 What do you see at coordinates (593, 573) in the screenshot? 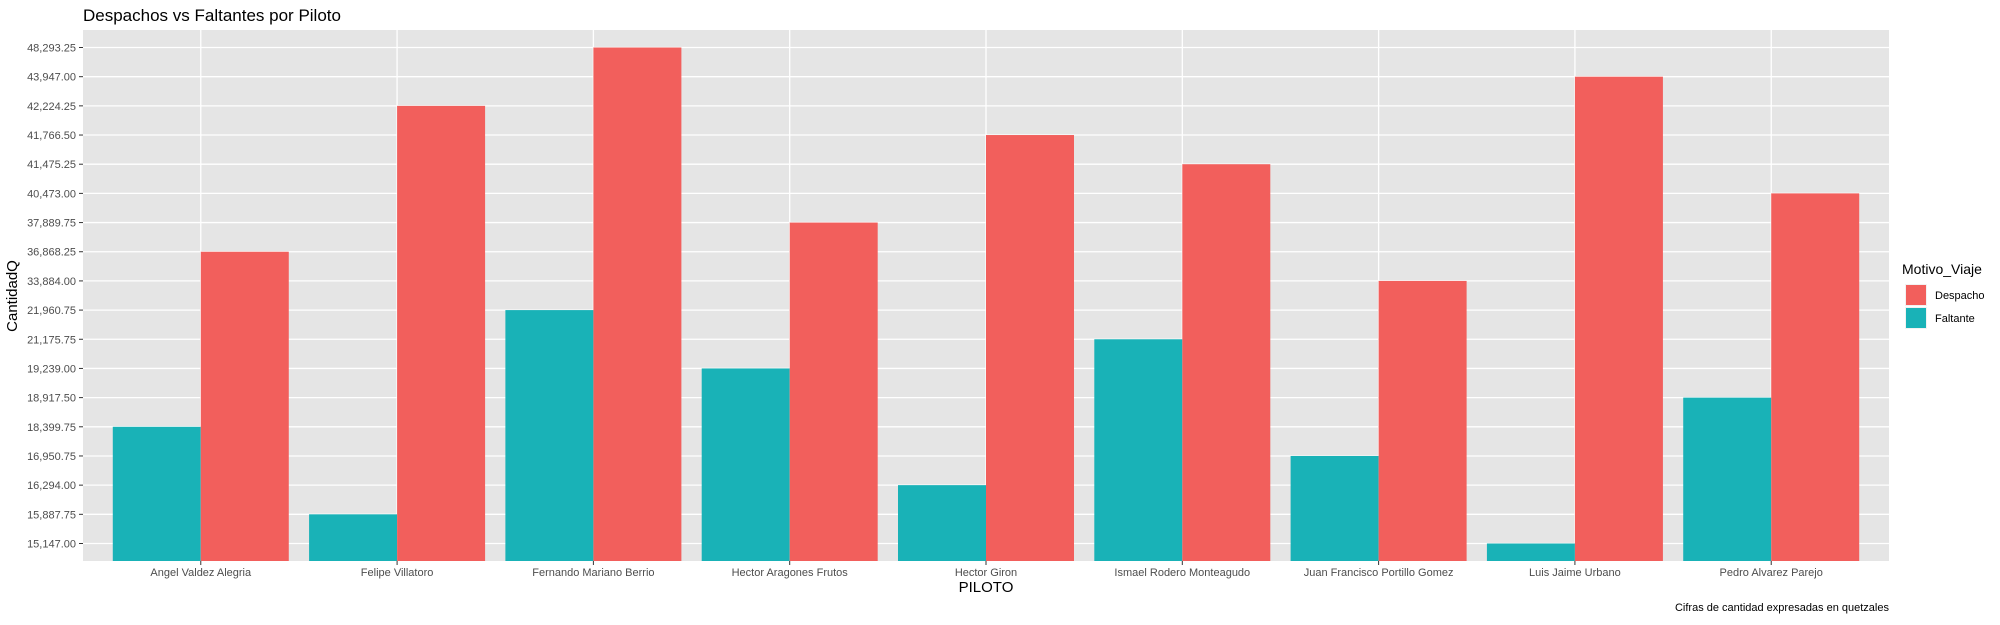
I see `x-tick-label: Fernando Mariano Berrio` at bounding box center [593, 573].